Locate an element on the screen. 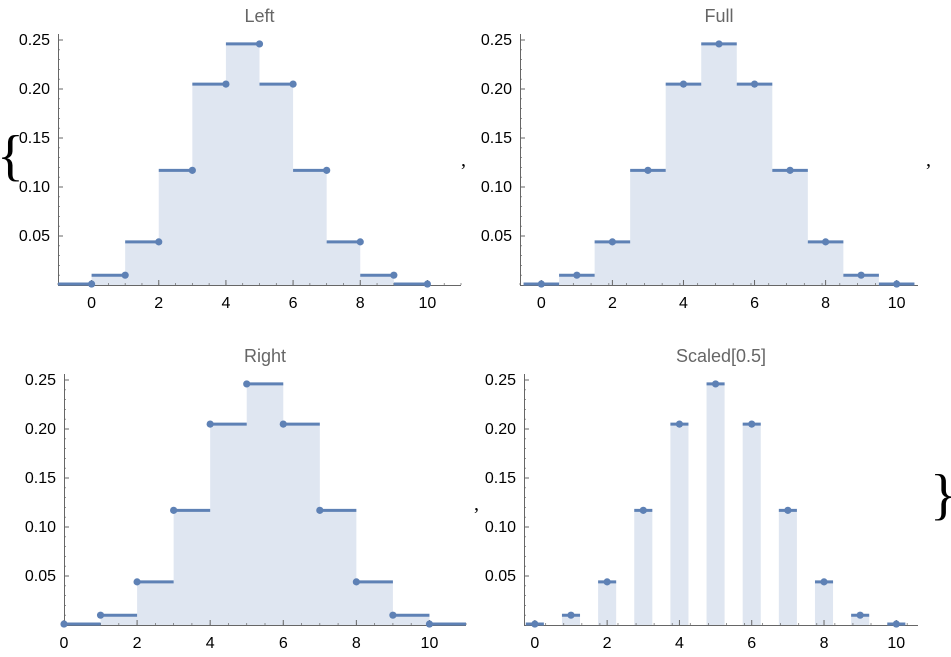 This screenshot has width=951, height=657. close-brace: } is located at coordinates (940, 495).